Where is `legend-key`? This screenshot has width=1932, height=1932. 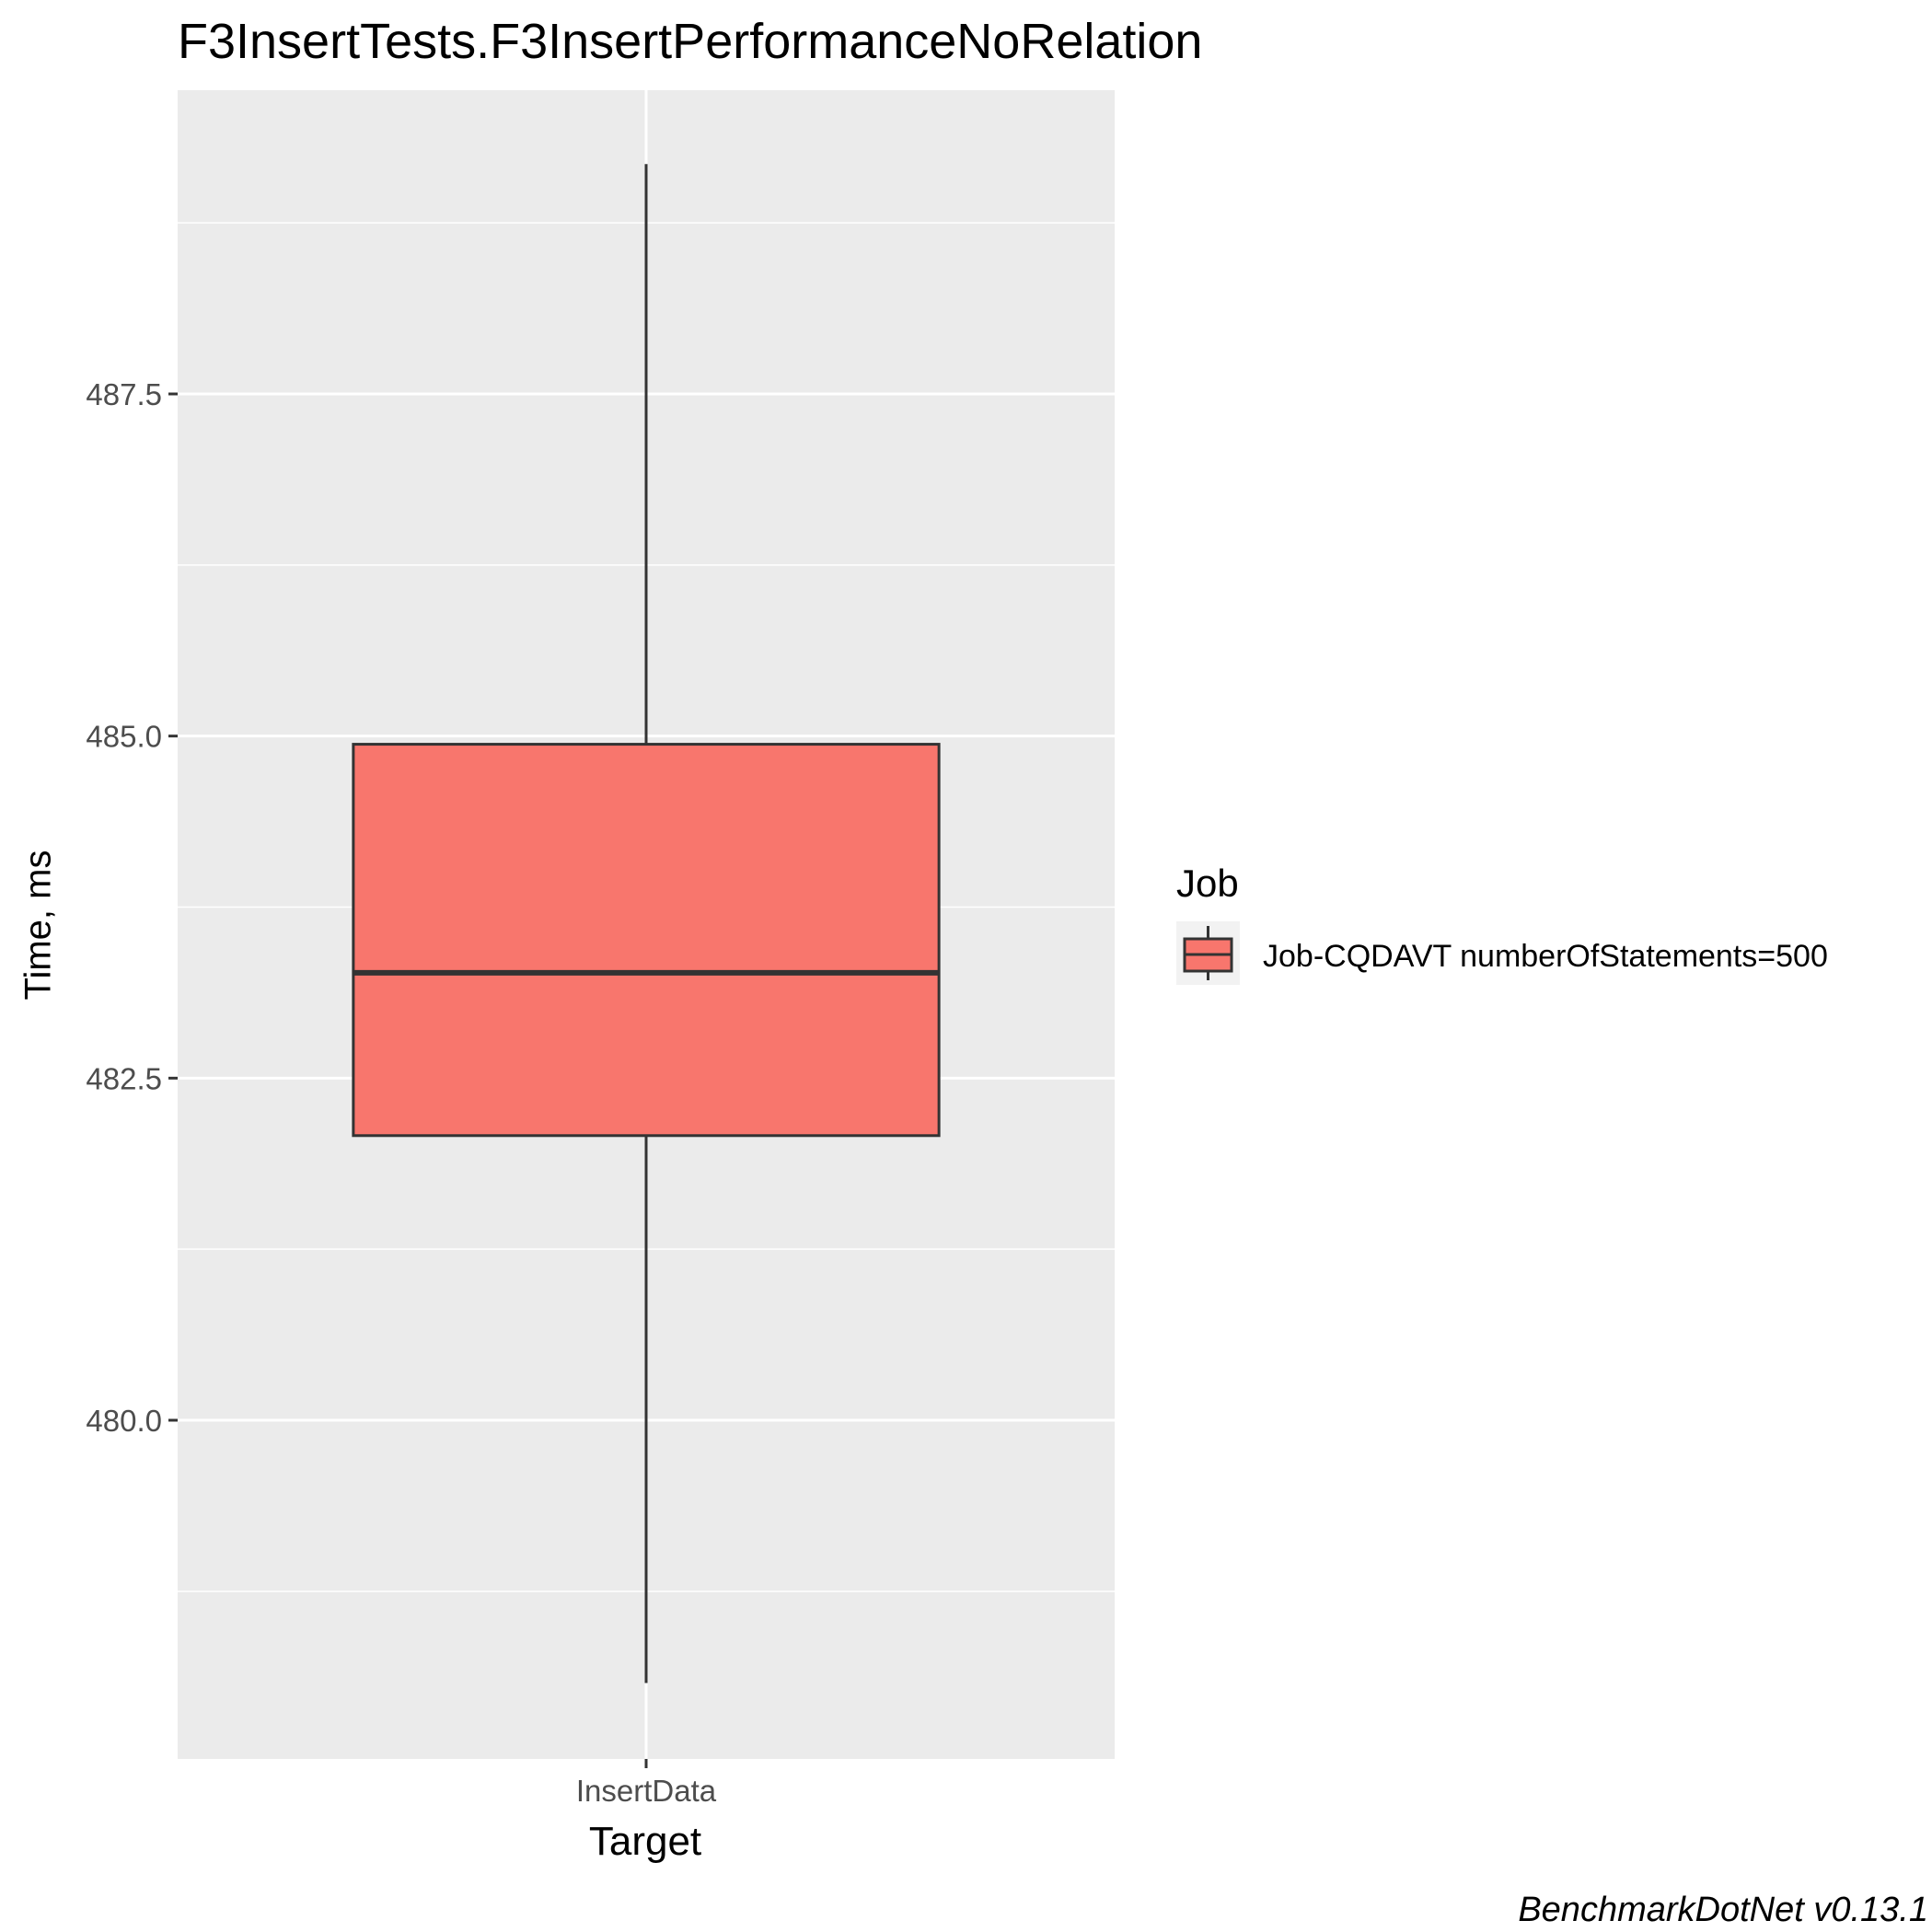
legend-key is located at coordinates (1208, 953).